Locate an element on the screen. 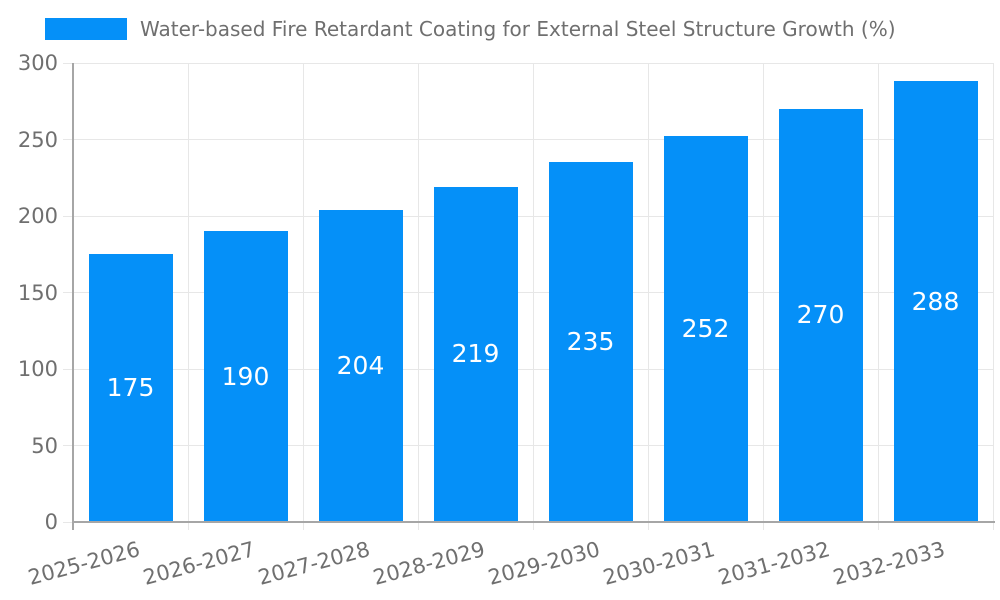 The image size is (1000, 600). bar-value-label: 204 is located at coordinates (360, 365).